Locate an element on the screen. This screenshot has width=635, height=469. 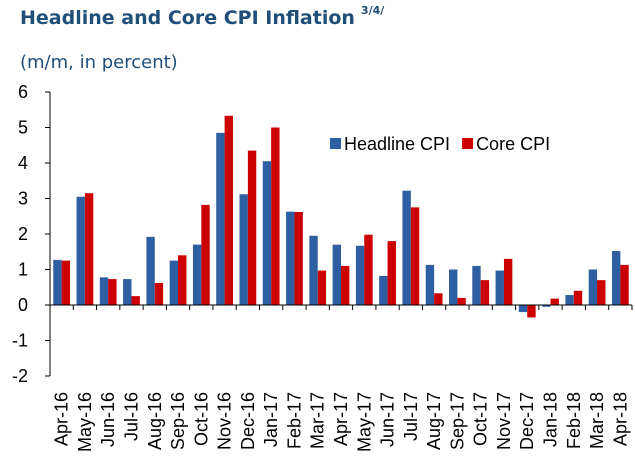
x-tick-label: Feb-18 is located at coordinates (574, 420).